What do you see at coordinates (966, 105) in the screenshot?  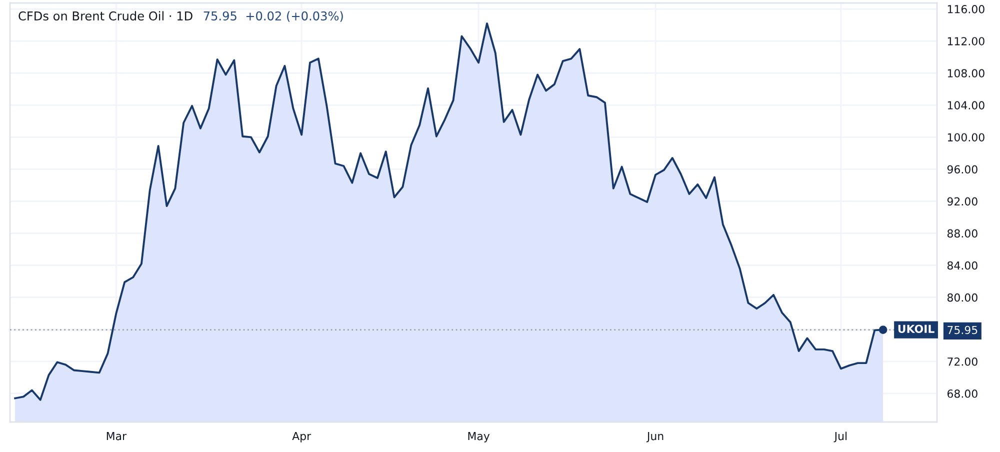 I see `y-tick-label: 104.00` at bounding box center [966, 105].